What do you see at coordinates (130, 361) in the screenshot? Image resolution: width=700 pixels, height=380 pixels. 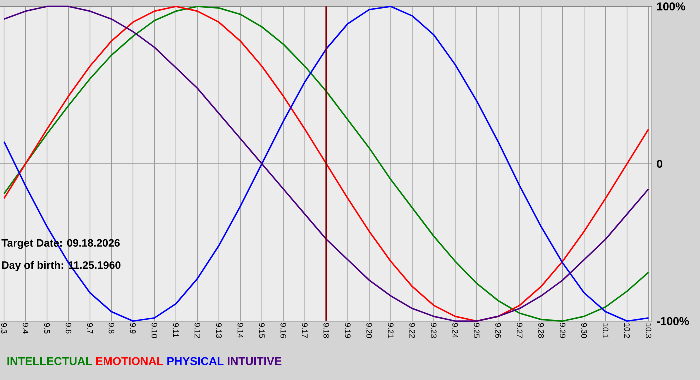 I see `text: EMOTIONAL` at bounding box center [130, 361].